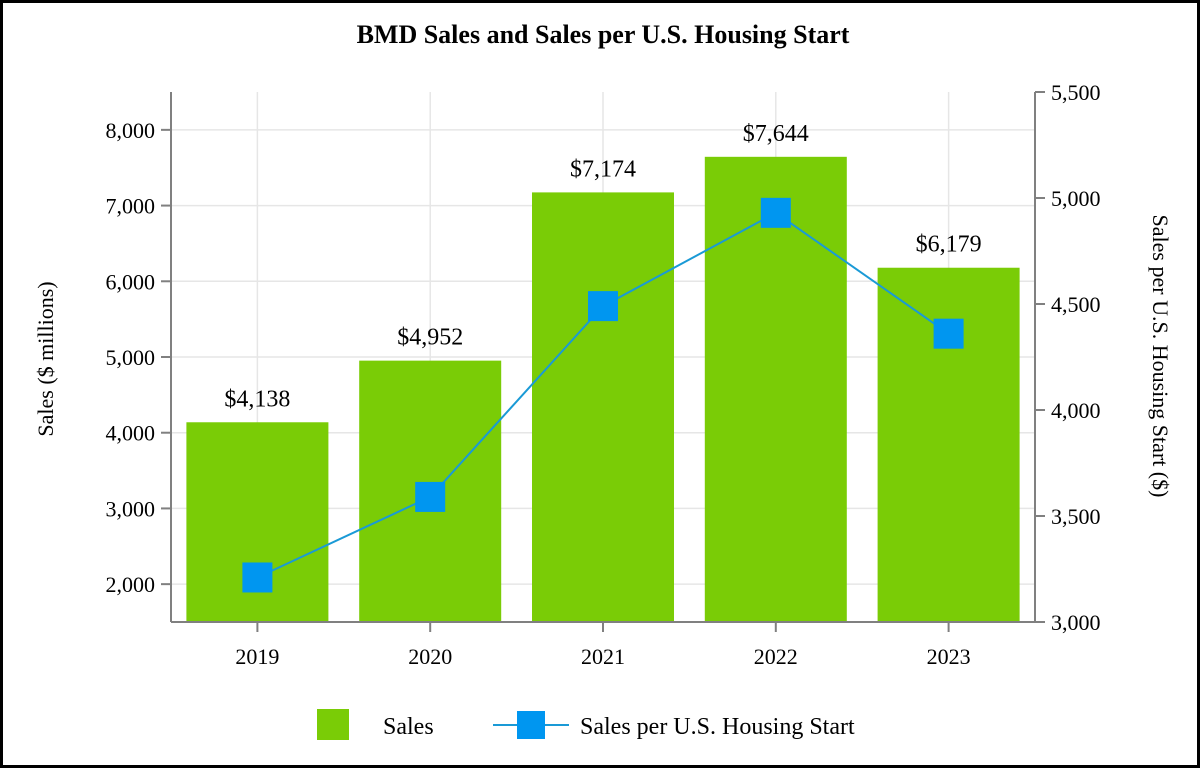 This screenshot has height=771, width=1200. What do you see at coordinates (430, 496) in the screenshot?
I see `housing-start-marker-2020` at bounding box center [430, 496].